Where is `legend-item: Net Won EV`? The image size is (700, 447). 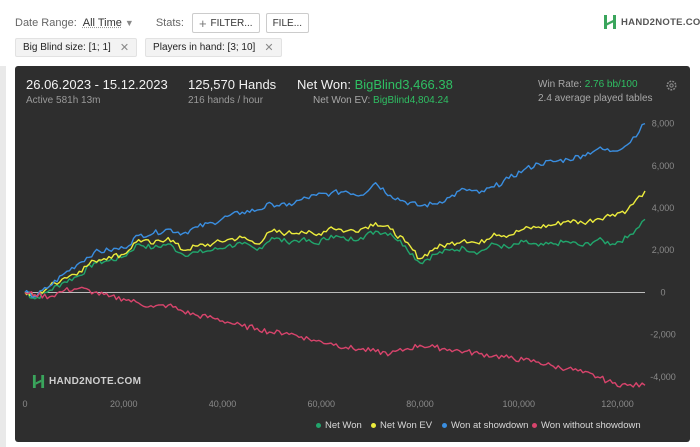
legend-item: Net Won EV is located at coordinates (401, 425).